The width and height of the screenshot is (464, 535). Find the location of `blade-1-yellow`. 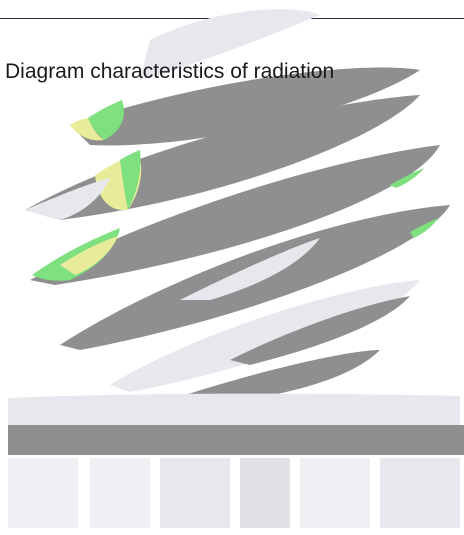

blade-1-yellow is located at coordinates (87, 129).